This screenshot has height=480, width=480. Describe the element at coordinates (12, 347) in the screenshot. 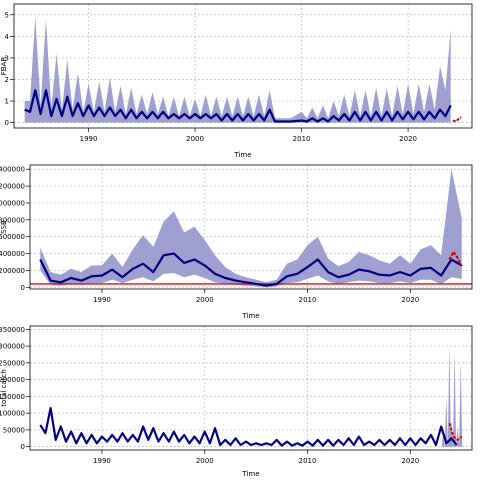

I see `y-tick-label: 300000` at that location.